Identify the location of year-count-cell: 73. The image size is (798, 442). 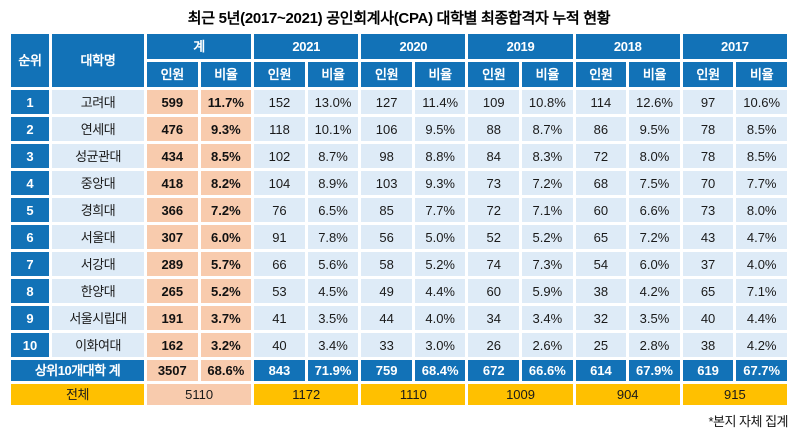
(494, 183).